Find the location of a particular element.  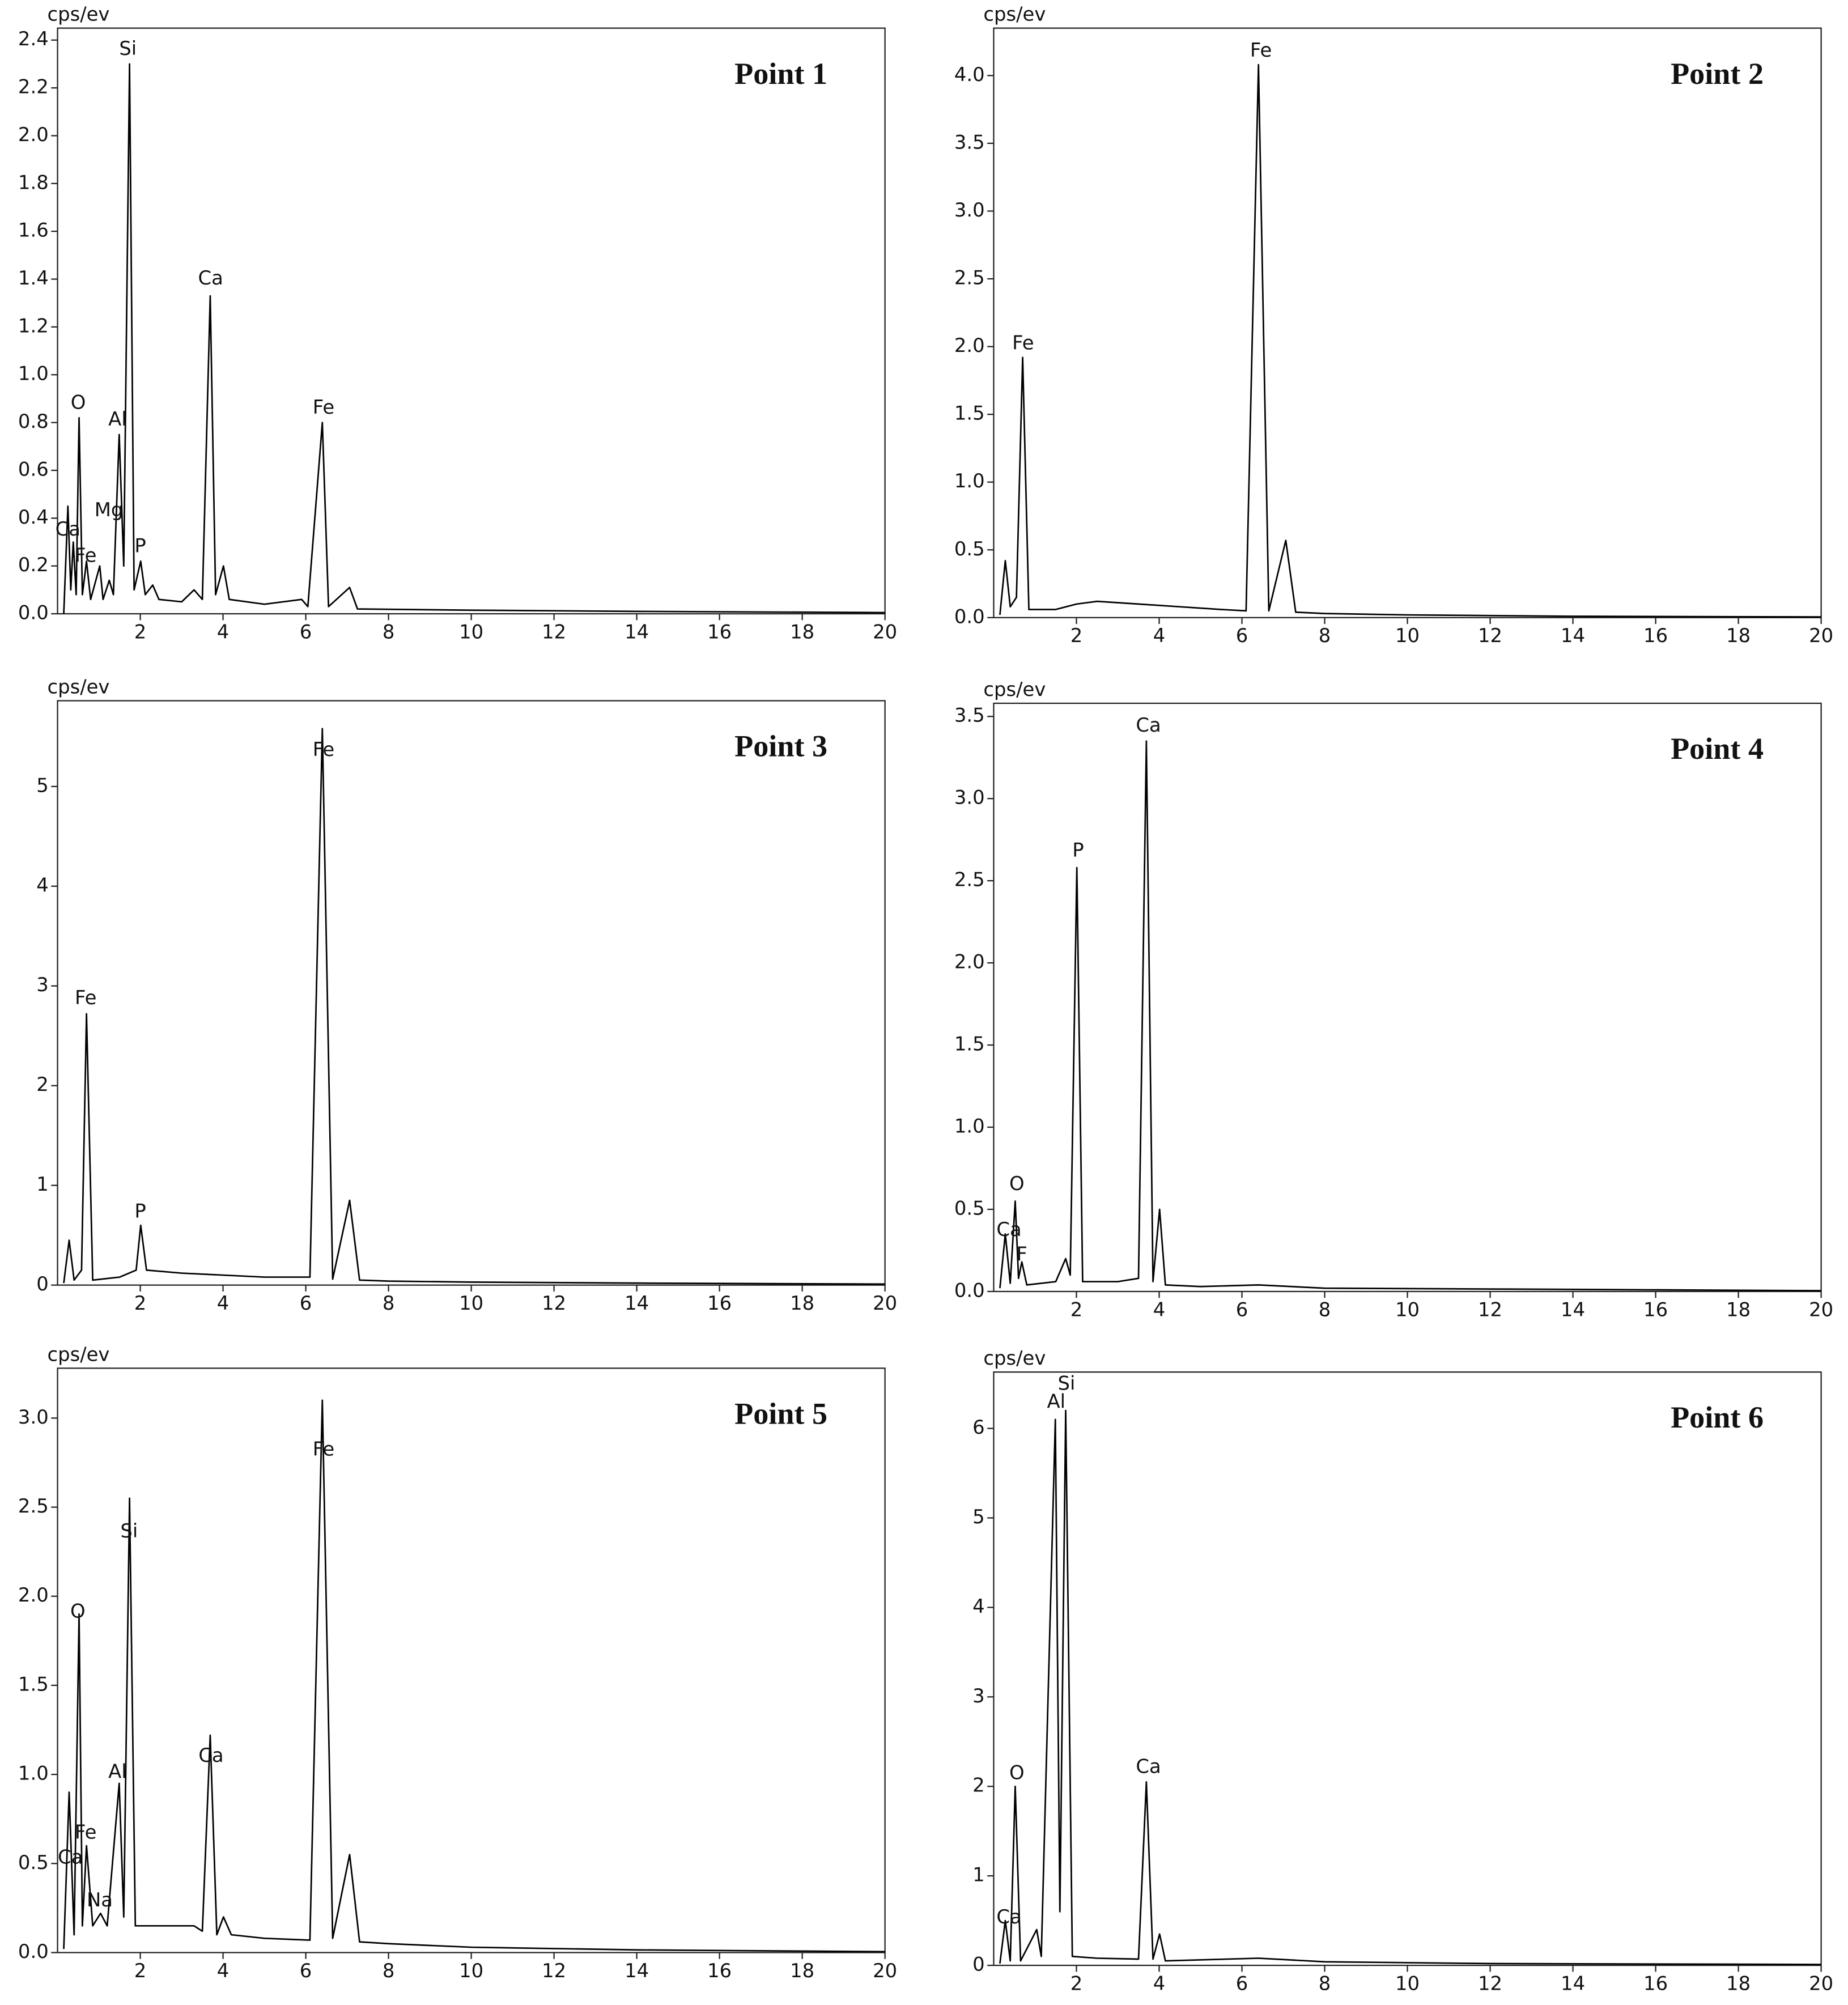

panel-title: Point 4 is located at coordinates (1717, 749).